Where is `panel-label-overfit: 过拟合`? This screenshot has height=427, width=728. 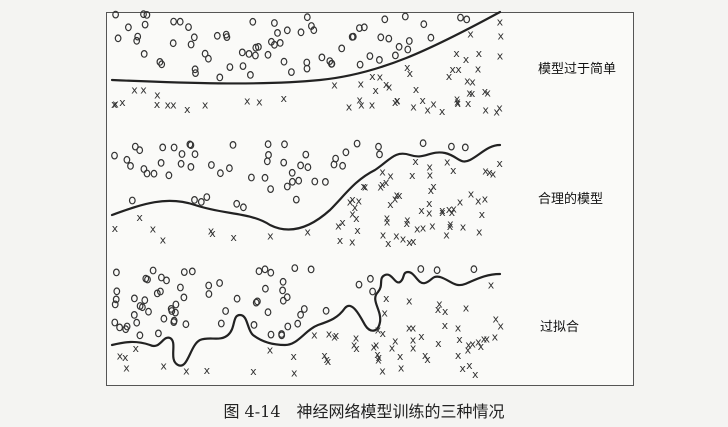 panel-label-overfit: 过拟合 is located at coordinates (560, 327).